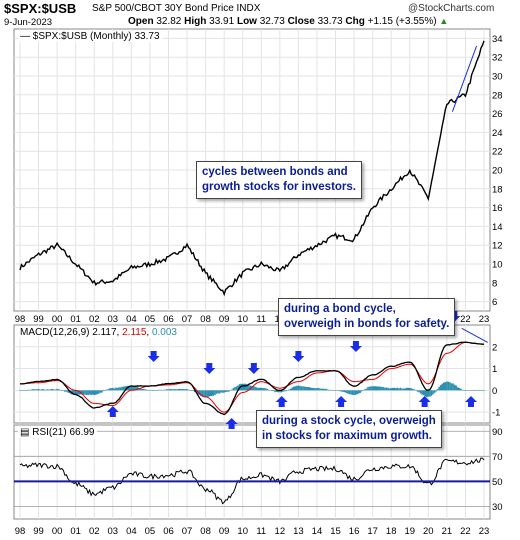 The height and width of the screenshot is (540, 520). I want to click on price-y-tick-label: 12, so click(497, 246).